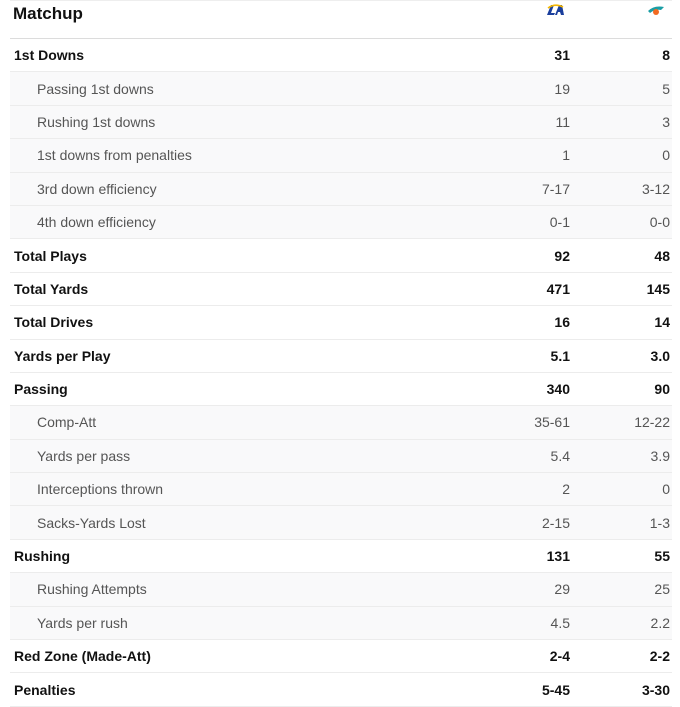 This screenshot has width=680, height=707. I want to click on table-row: Rushing 1st downs 11 3, so click(341, 122).